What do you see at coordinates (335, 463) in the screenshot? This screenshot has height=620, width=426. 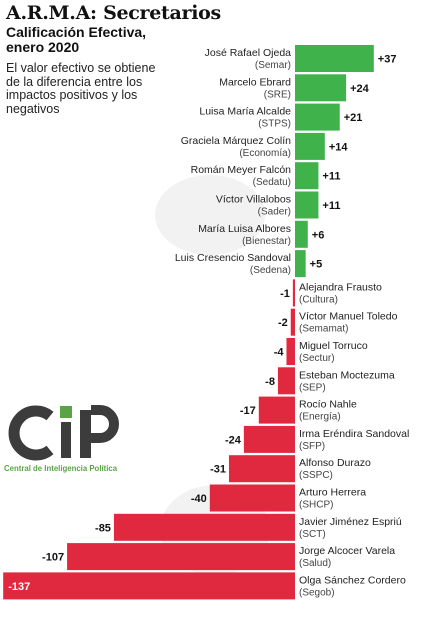 I see `category-label-15: Alfonso Durazo` at bounding box center [335, 463].